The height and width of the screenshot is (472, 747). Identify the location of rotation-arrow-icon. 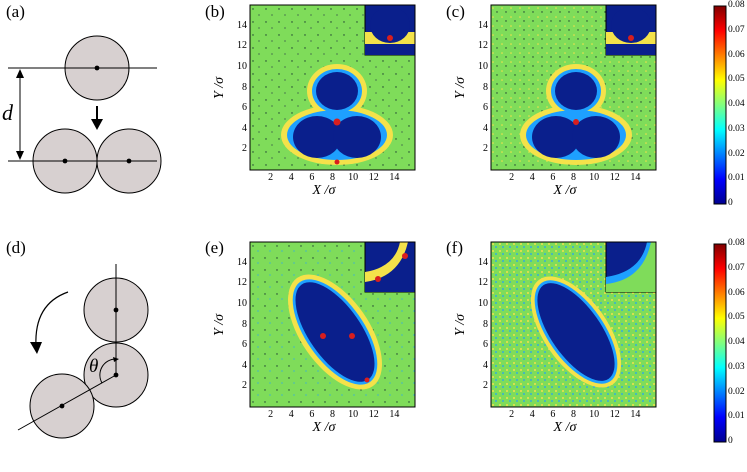
(52, 319).